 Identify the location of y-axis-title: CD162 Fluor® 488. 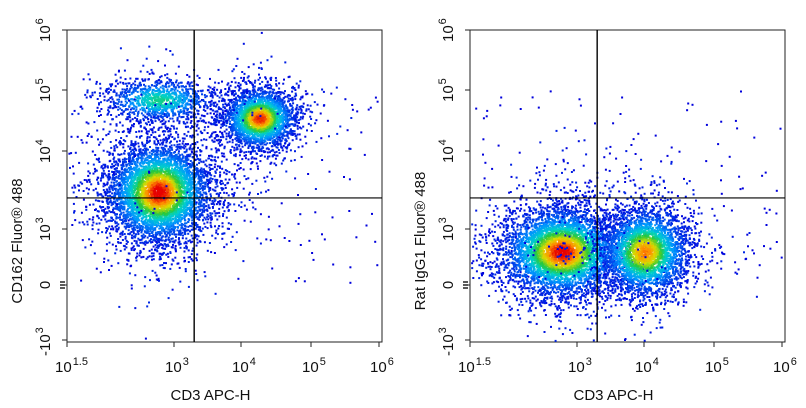
(17, 240).